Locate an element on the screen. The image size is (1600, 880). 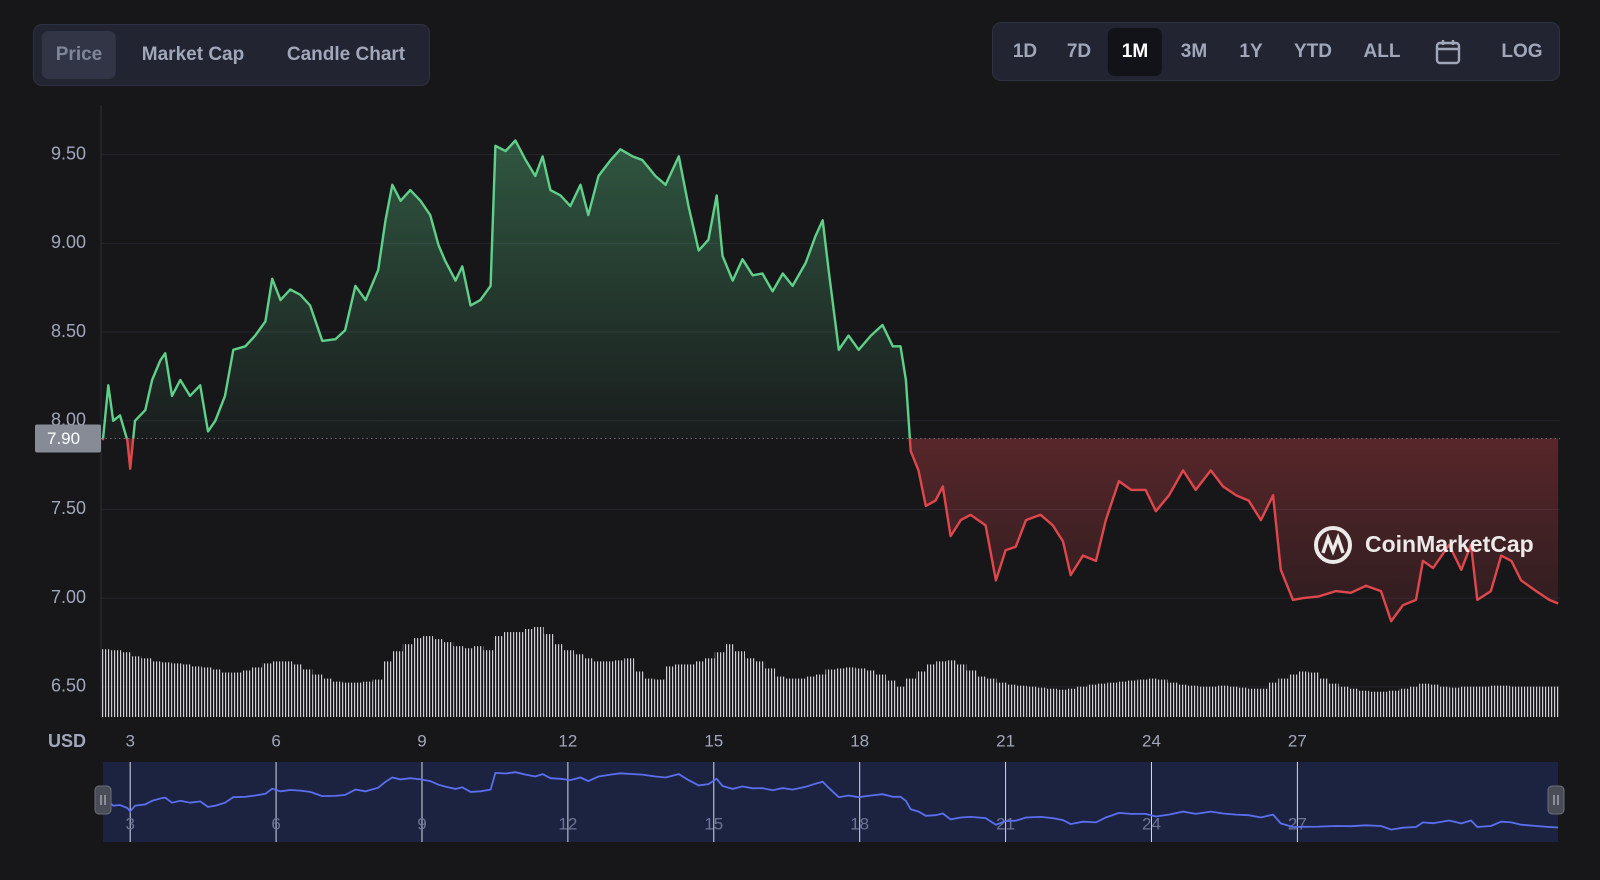
range-button: 1M is located at coordinates (1135, 52).